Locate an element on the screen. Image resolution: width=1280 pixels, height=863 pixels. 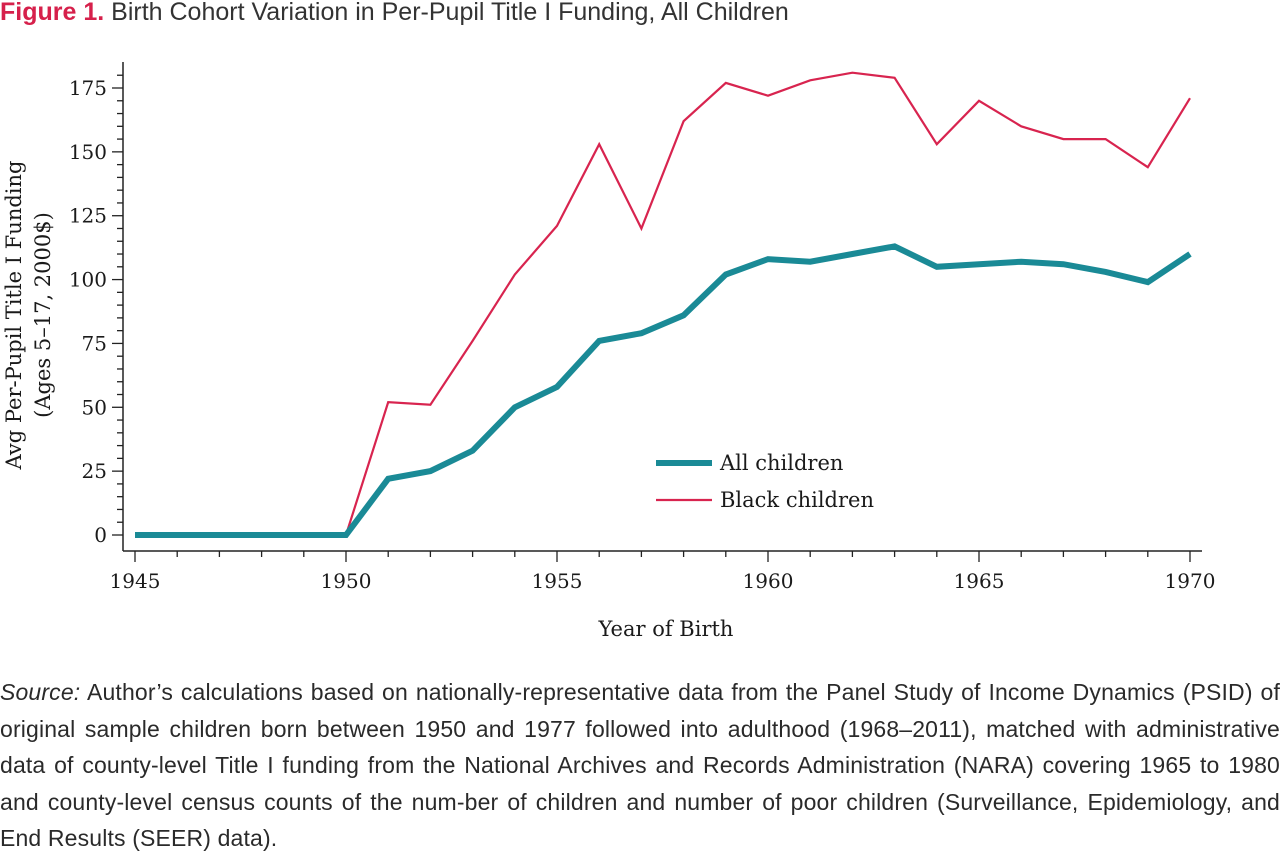
y-tick-label: 75 is located at coordinates (94, 343).